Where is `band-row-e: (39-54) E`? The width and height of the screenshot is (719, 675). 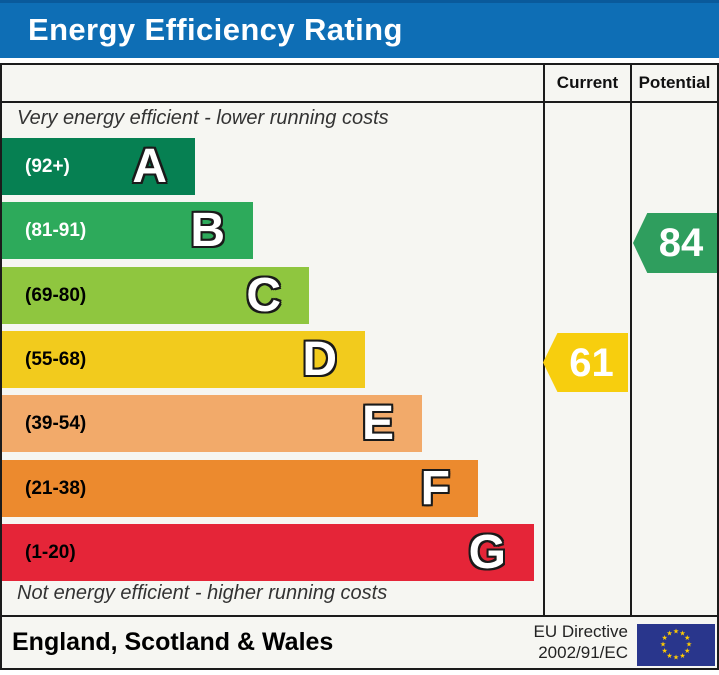 band-row-e: (39-54) E is located at coordinates (212, 423).